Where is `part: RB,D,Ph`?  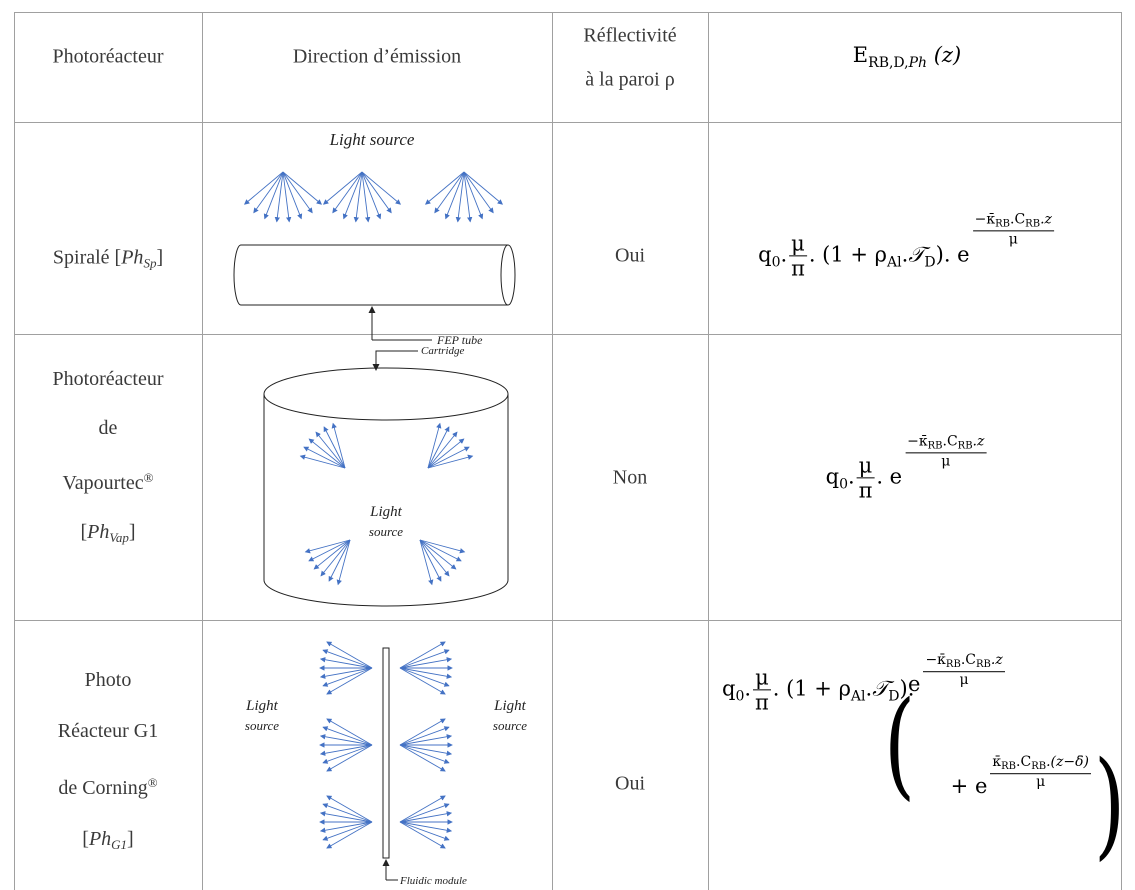 part: RB,D,Ph is located at coordinates (897, 63).